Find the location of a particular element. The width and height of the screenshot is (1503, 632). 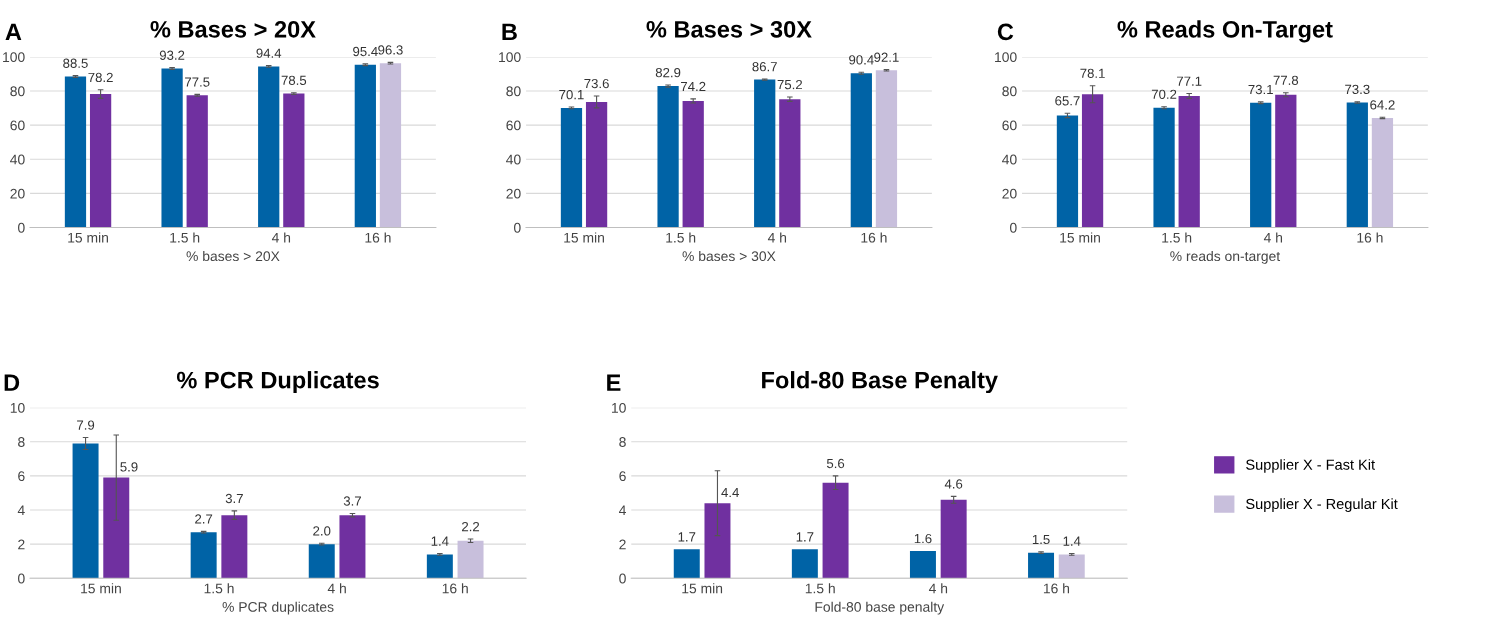

data-label: 92.1 is located at coordinates (886, 57).